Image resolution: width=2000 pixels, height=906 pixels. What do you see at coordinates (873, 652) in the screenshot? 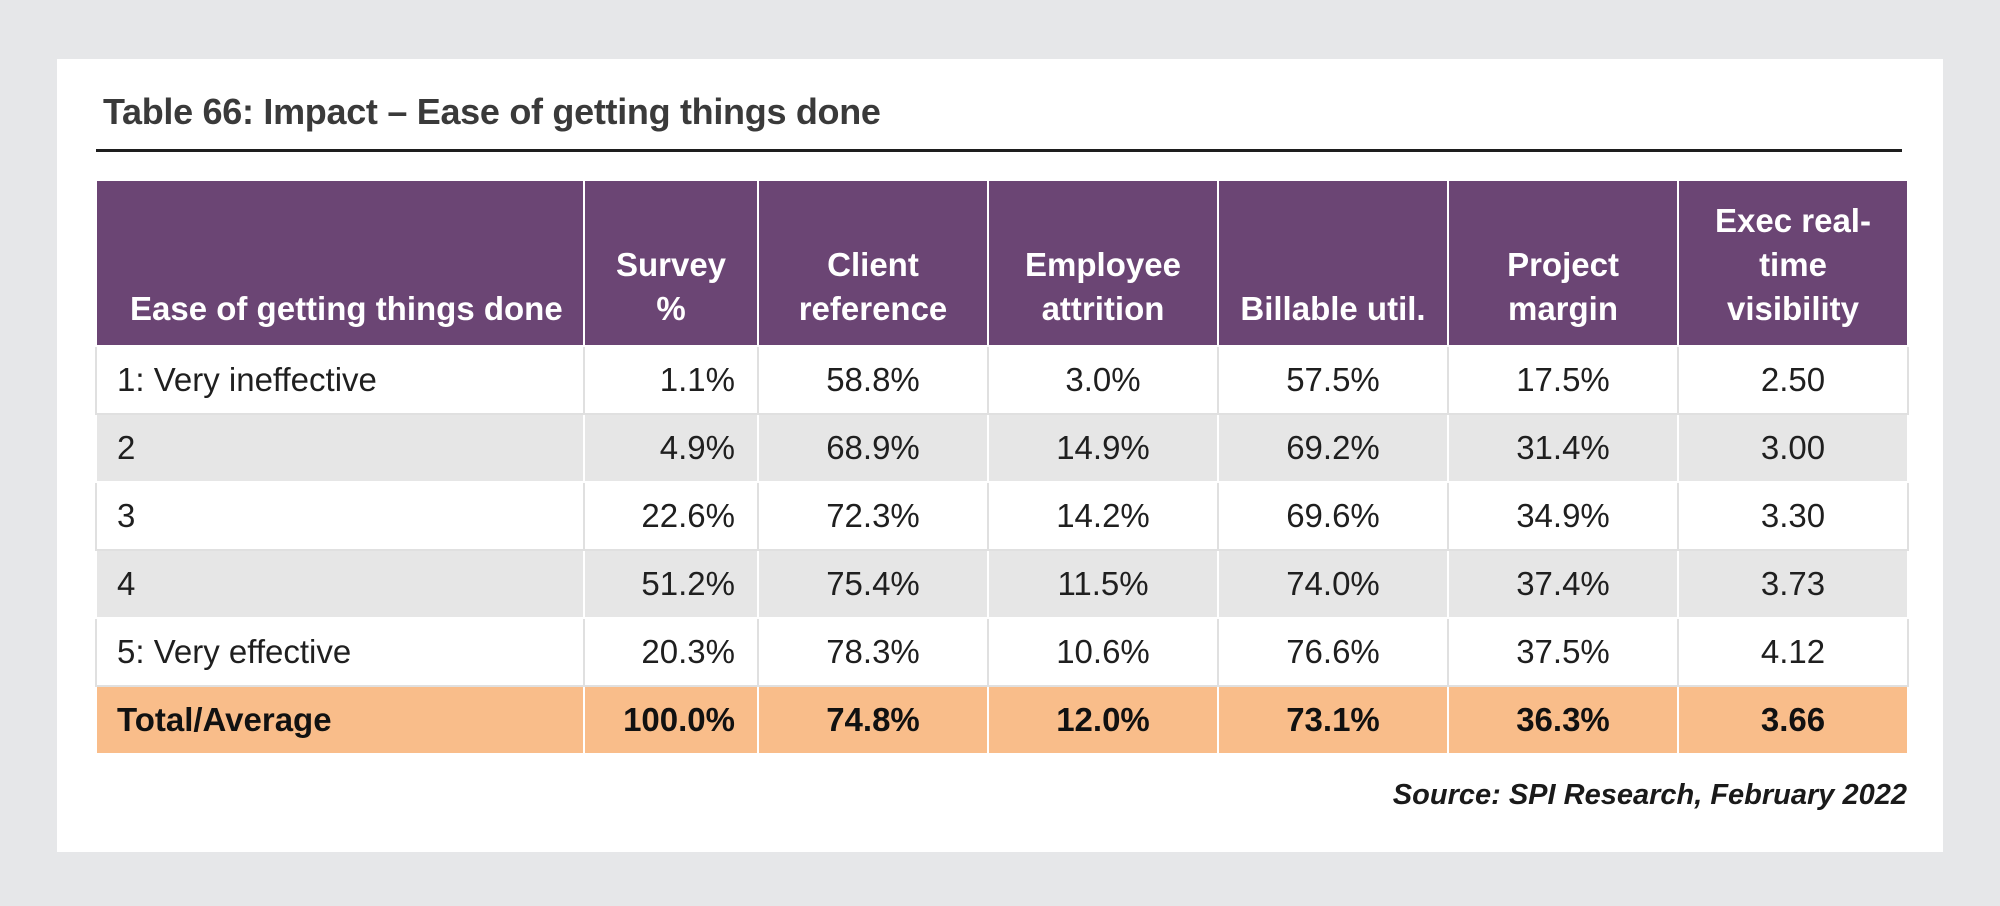
I see `cell-client-reference: 78.3%` at bounding box center [873, 652].